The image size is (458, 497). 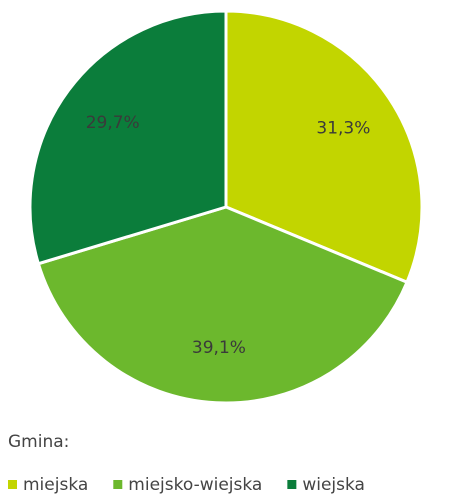 I want to click on data-label: 29,7%, so click(x=113, y=123).